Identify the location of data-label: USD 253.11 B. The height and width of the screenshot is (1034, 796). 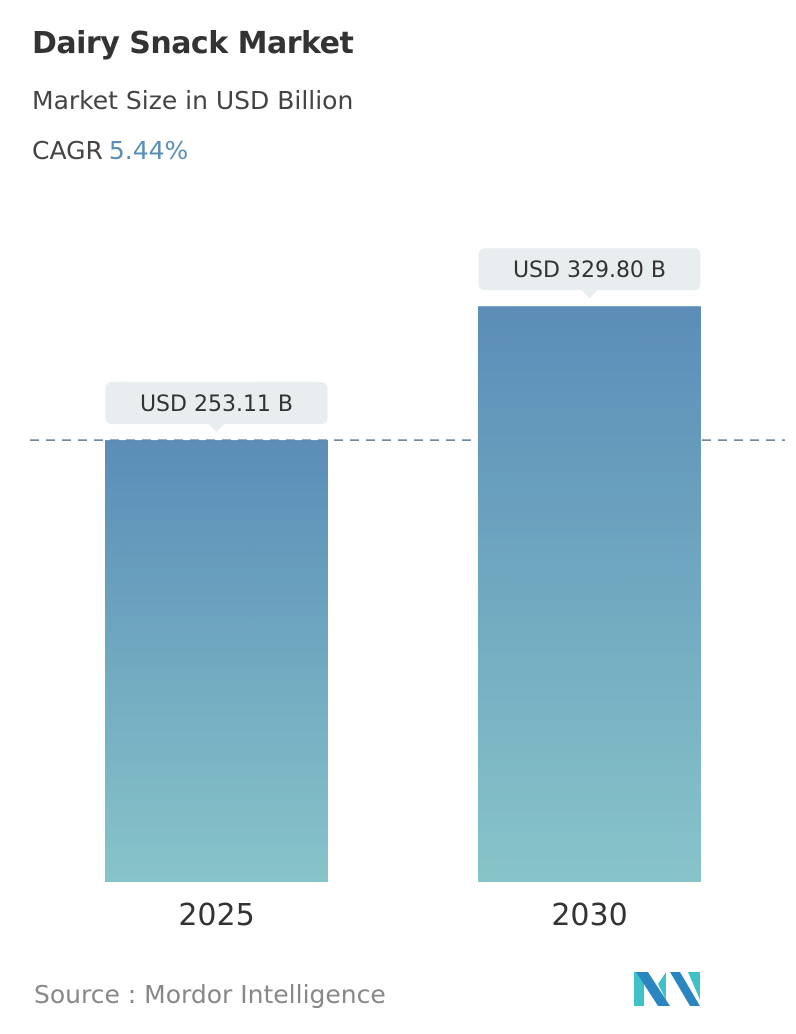
(216, 404).